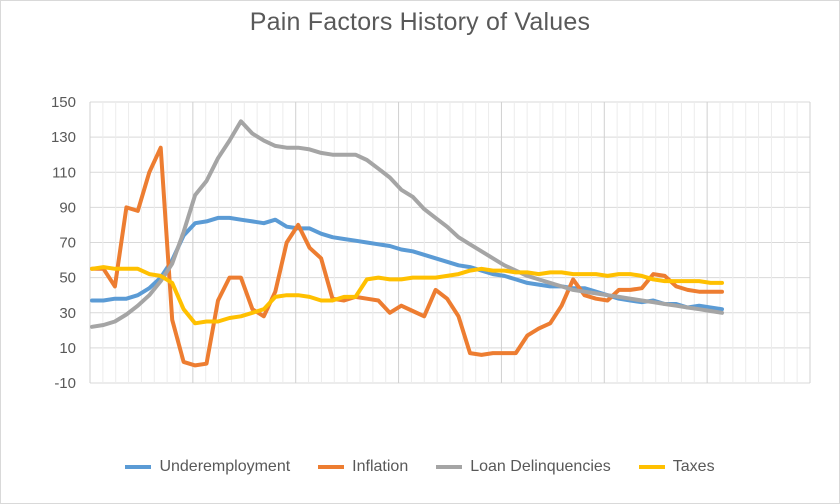 The height and width of the screenshot is (504, 840). I want to click on chart-title: Pain Factors History of Values, so click(420, 22).